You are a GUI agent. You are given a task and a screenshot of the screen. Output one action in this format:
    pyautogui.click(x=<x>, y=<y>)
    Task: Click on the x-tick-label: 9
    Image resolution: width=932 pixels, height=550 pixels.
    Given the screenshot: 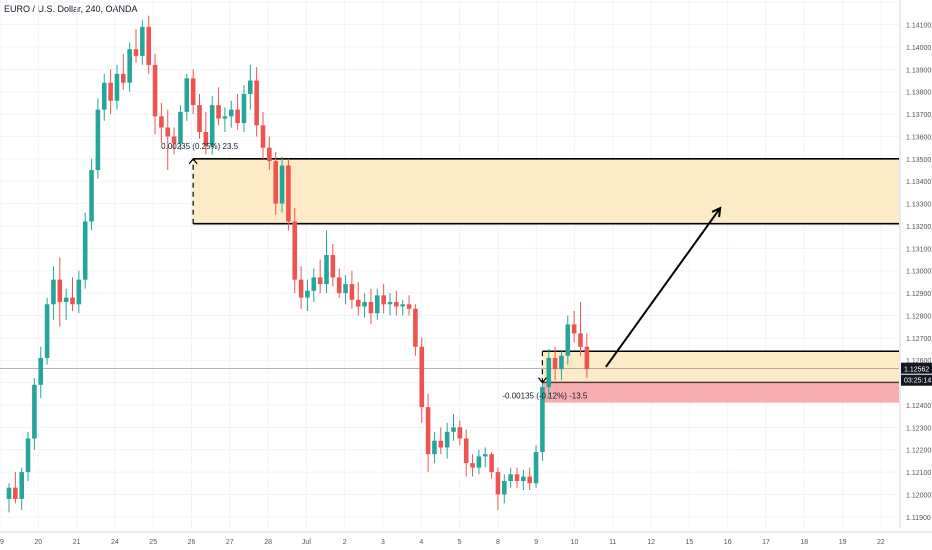 What is the action you would take?
    pyautogui.click(x=536, y=542)
    